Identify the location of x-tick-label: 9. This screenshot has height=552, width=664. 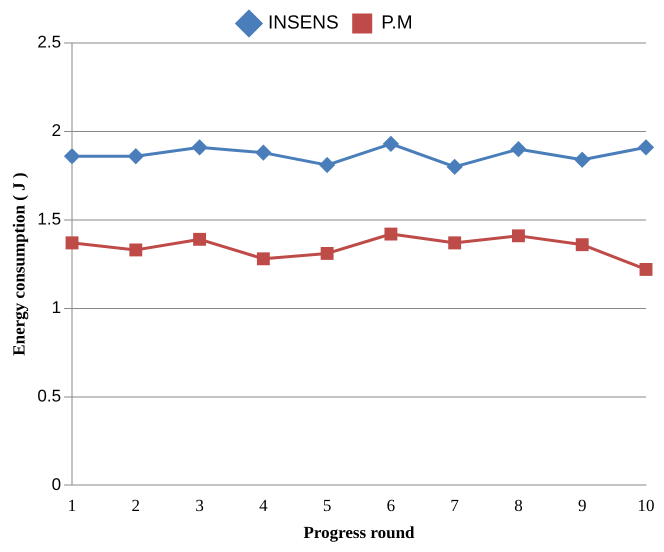
(582, 505).